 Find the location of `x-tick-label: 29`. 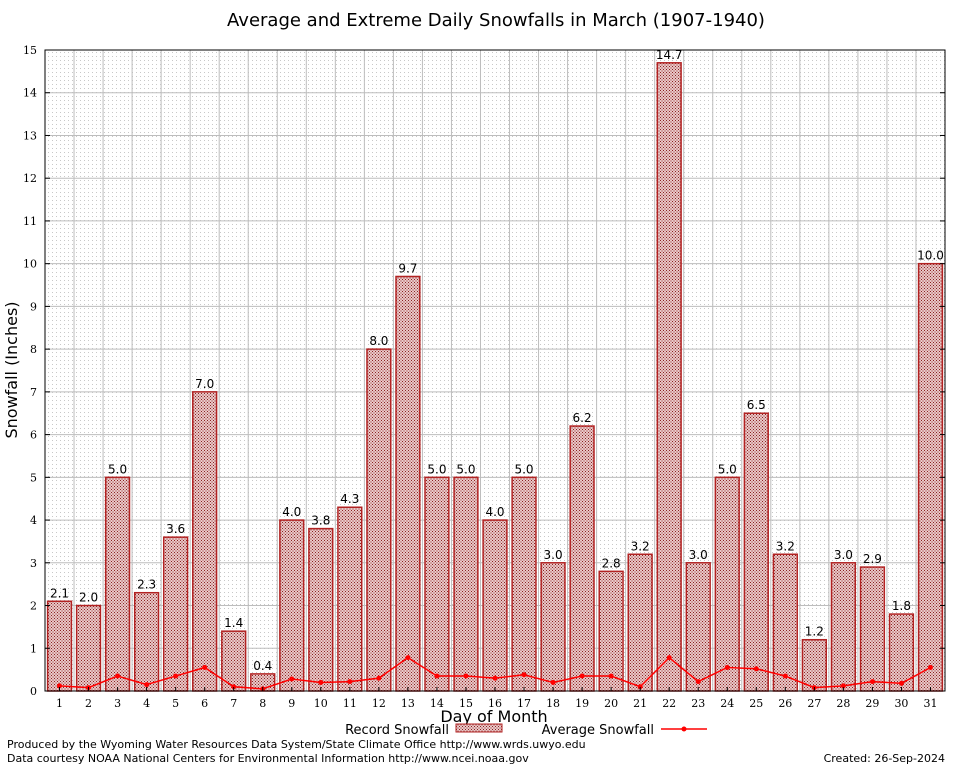

x-tick-label: 29 is located at coordinates (872, 703).